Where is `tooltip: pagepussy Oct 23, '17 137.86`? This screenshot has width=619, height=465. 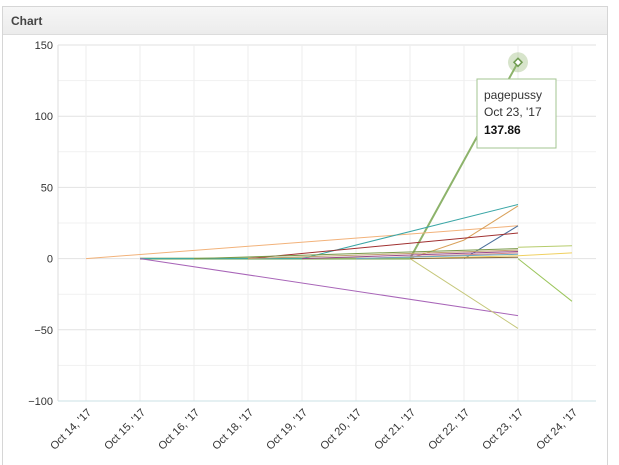 tooltip: pagepussy Oct 23, '17 137.86 is located at coordinates (516, 113).